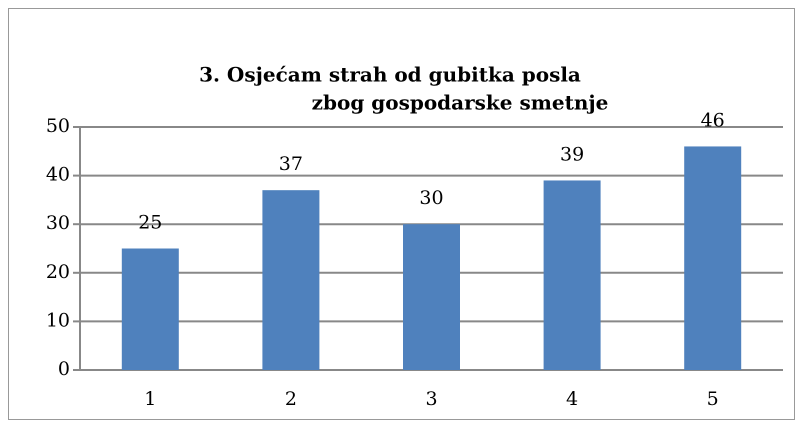 The width and height of the screenshot is (803, 428). I want to click on value-label: 39, so click(572, 154).